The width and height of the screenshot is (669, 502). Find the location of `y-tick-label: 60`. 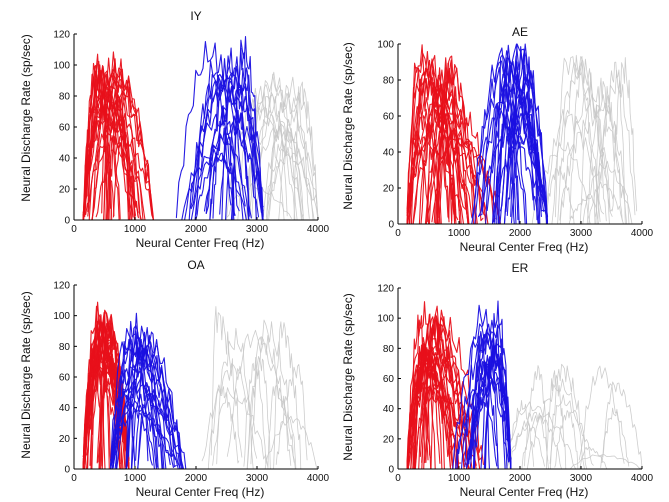

y-tick-label: 60 is located at coordinates (389, 379).